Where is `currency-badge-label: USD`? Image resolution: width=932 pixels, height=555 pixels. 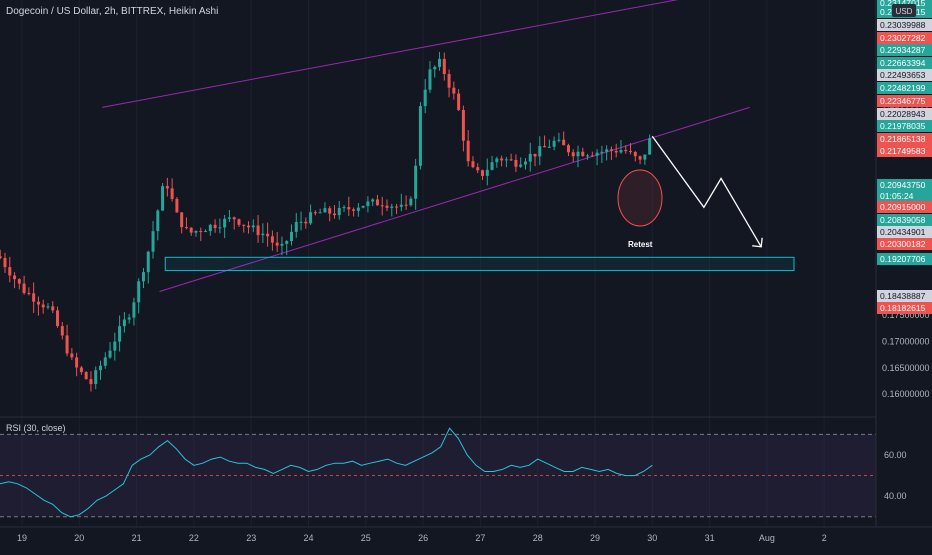 currency-badge-label: USD is located at coordinates (904, 11).